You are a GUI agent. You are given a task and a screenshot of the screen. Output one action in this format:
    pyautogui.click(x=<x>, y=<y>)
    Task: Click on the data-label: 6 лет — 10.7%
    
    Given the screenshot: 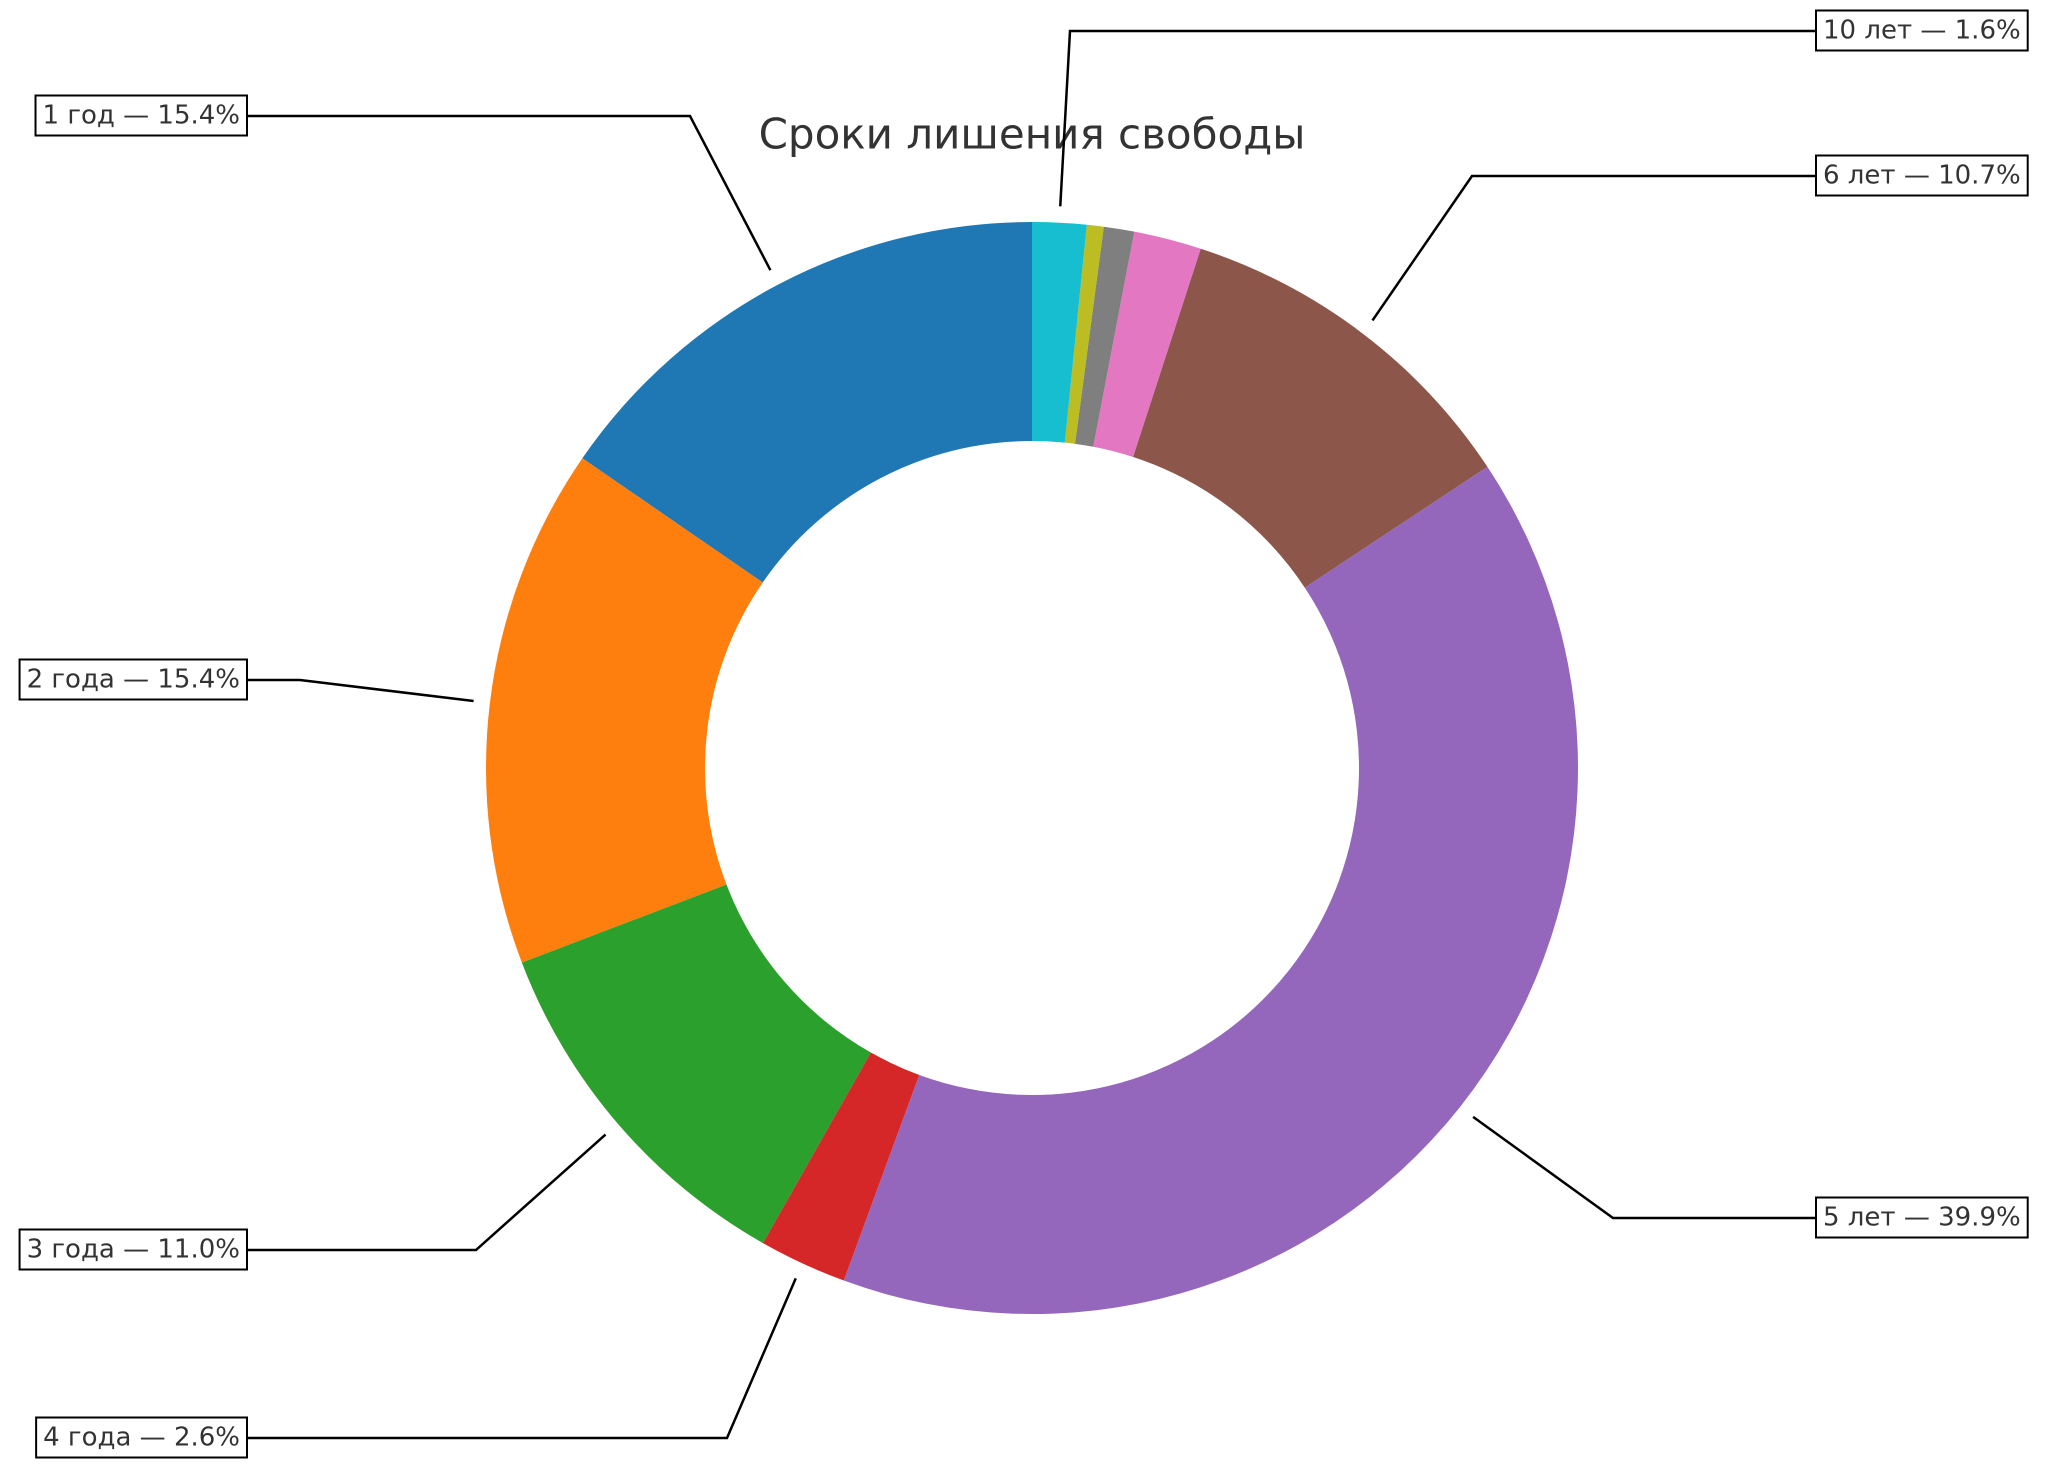 What is the action you would take?
    pyautogui.click(x=1922, y=176)
    